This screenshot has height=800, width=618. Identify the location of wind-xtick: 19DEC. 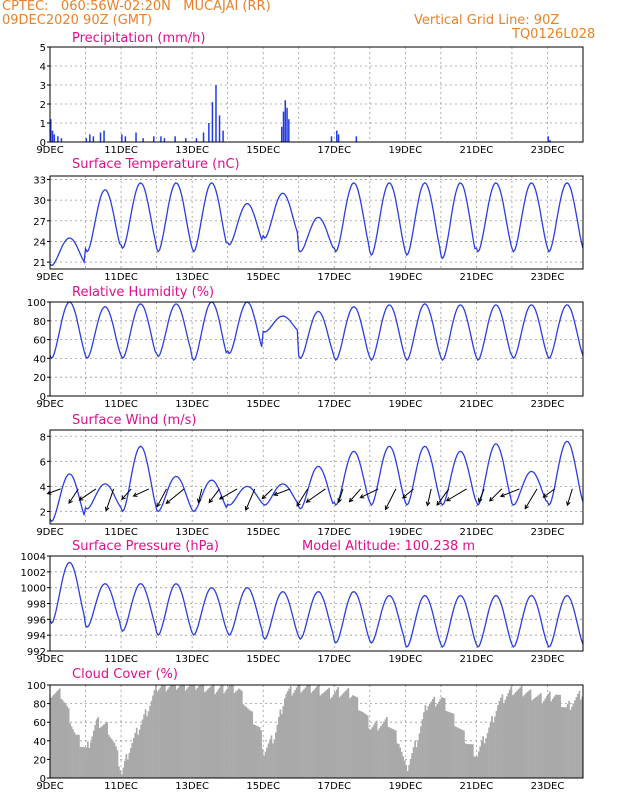
(405, 532).